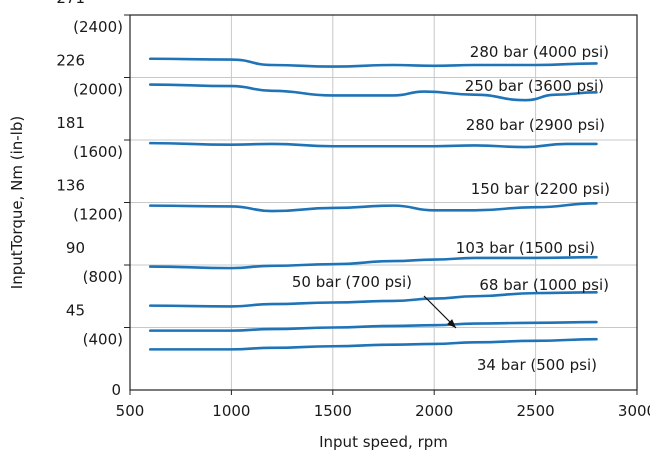 The width and height of the screenshot is (650, 461). What do you see at coordinates (231, 411) in the screenshot?
I see `x-tick-label: 1000` at bounding box center [231, 411].